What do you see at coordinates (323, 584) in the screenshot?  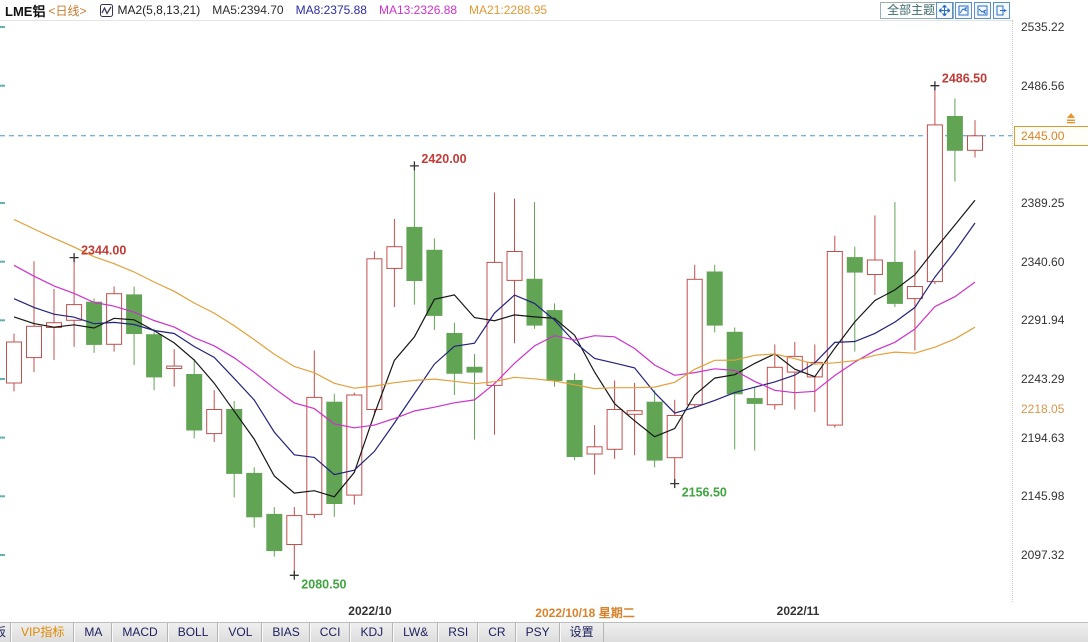 I see `price-annotation: 2080.50` at bounding box center [323, 584].